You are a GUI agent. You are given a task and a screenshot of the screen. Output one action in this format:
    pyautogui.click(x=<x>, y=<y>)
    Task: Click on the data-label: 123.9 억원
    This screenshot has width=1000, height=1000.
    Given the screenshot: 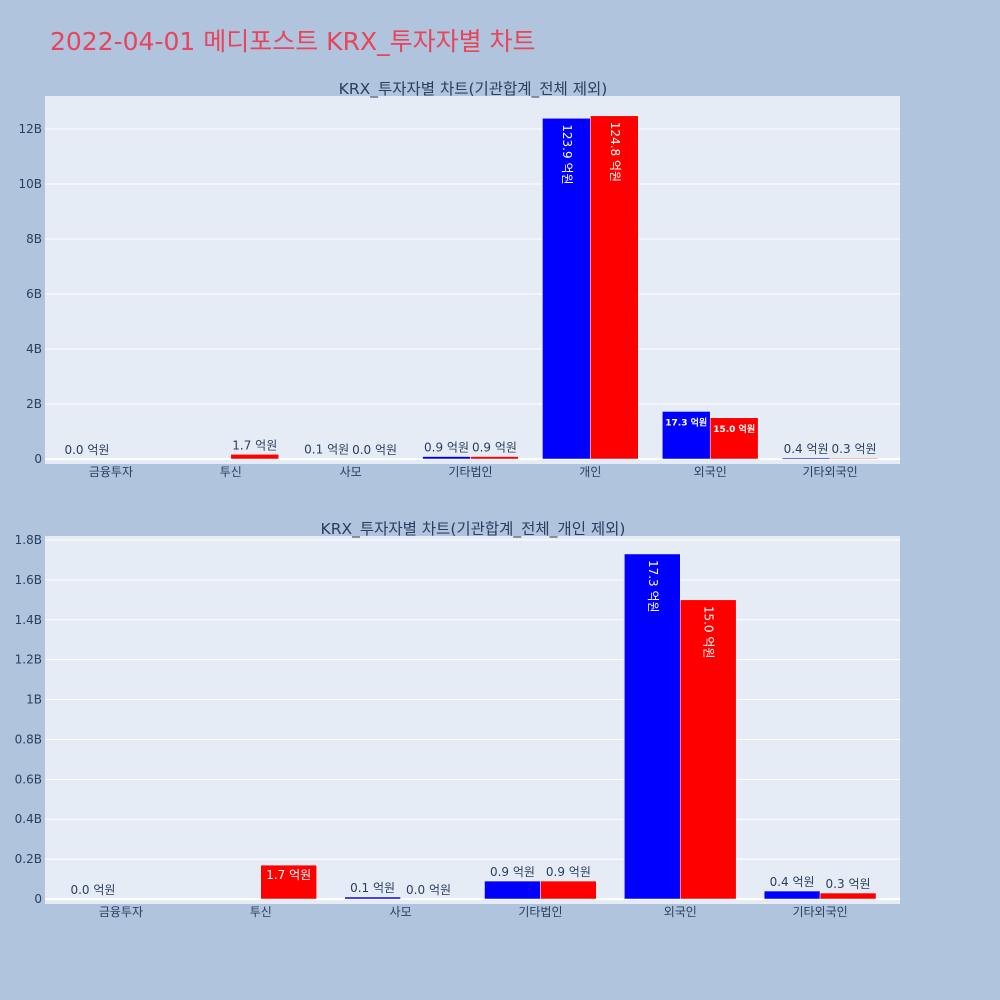 What is the action you would take?
    pyautogui.click(x=567, y=154)
    